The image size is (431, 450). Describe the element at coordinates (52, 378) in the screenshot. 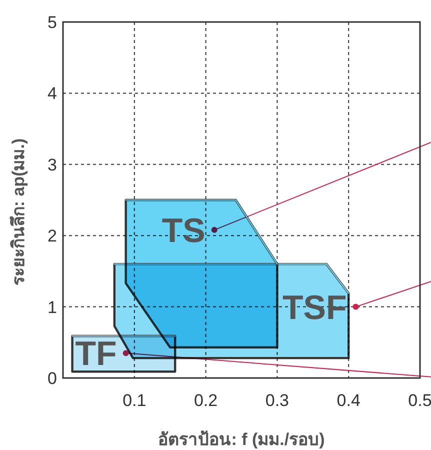

I see `y-tick-label: 0` at that location.